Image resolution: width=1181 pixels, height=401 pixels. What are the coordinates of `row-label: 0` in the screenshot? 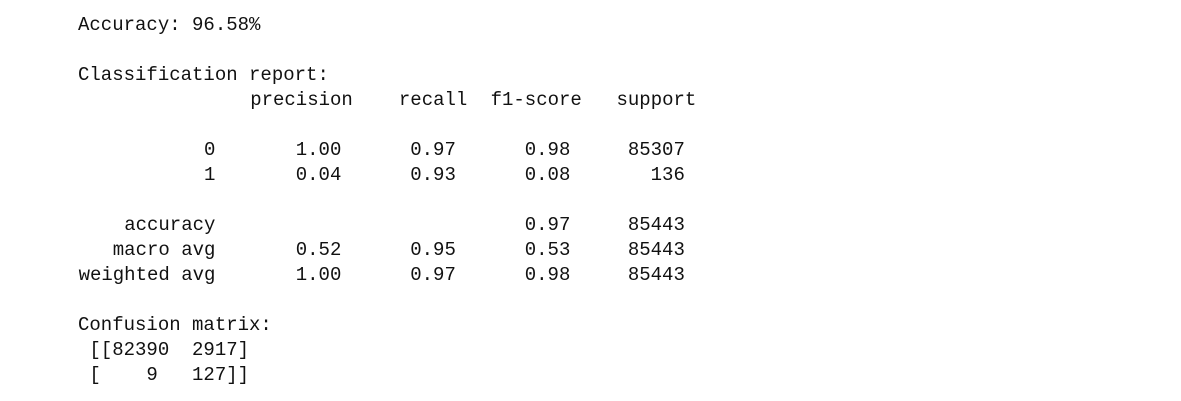 It's located at (210, 150).